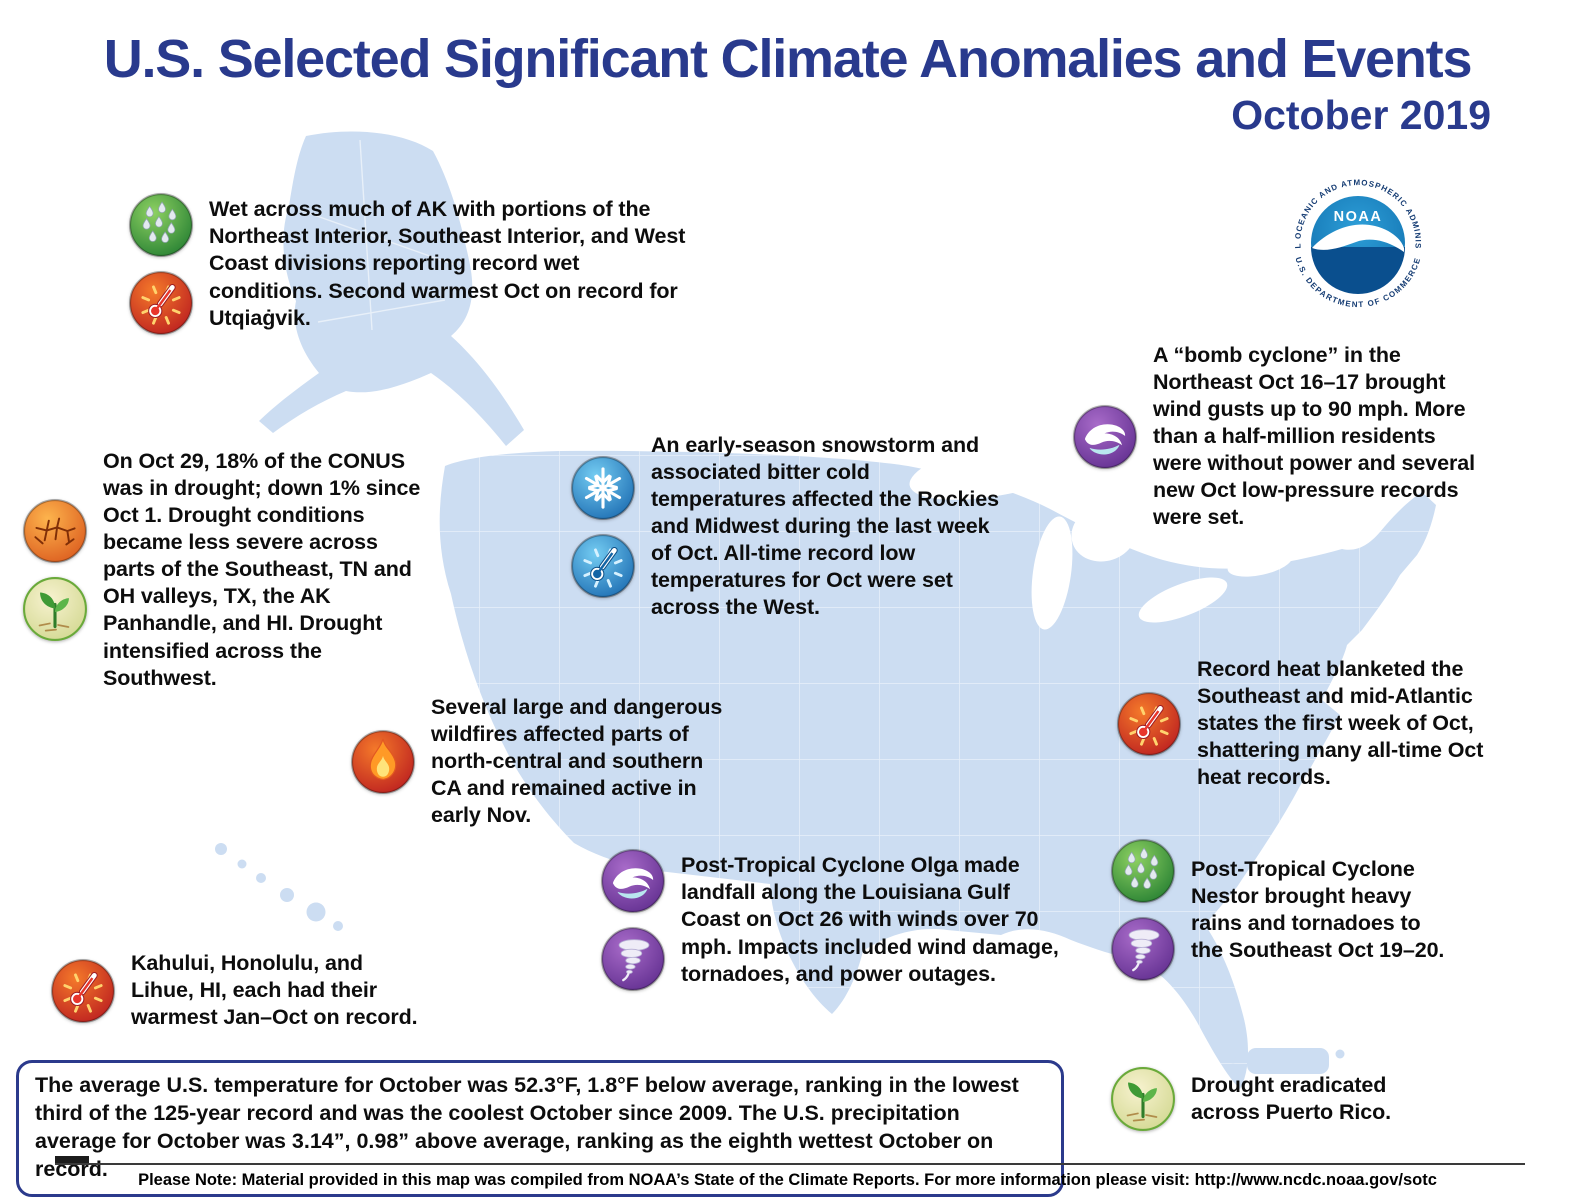 This screenshot has width=1575, height=1200. I want to click on cold-thermometer-icon, so click(603, 566).